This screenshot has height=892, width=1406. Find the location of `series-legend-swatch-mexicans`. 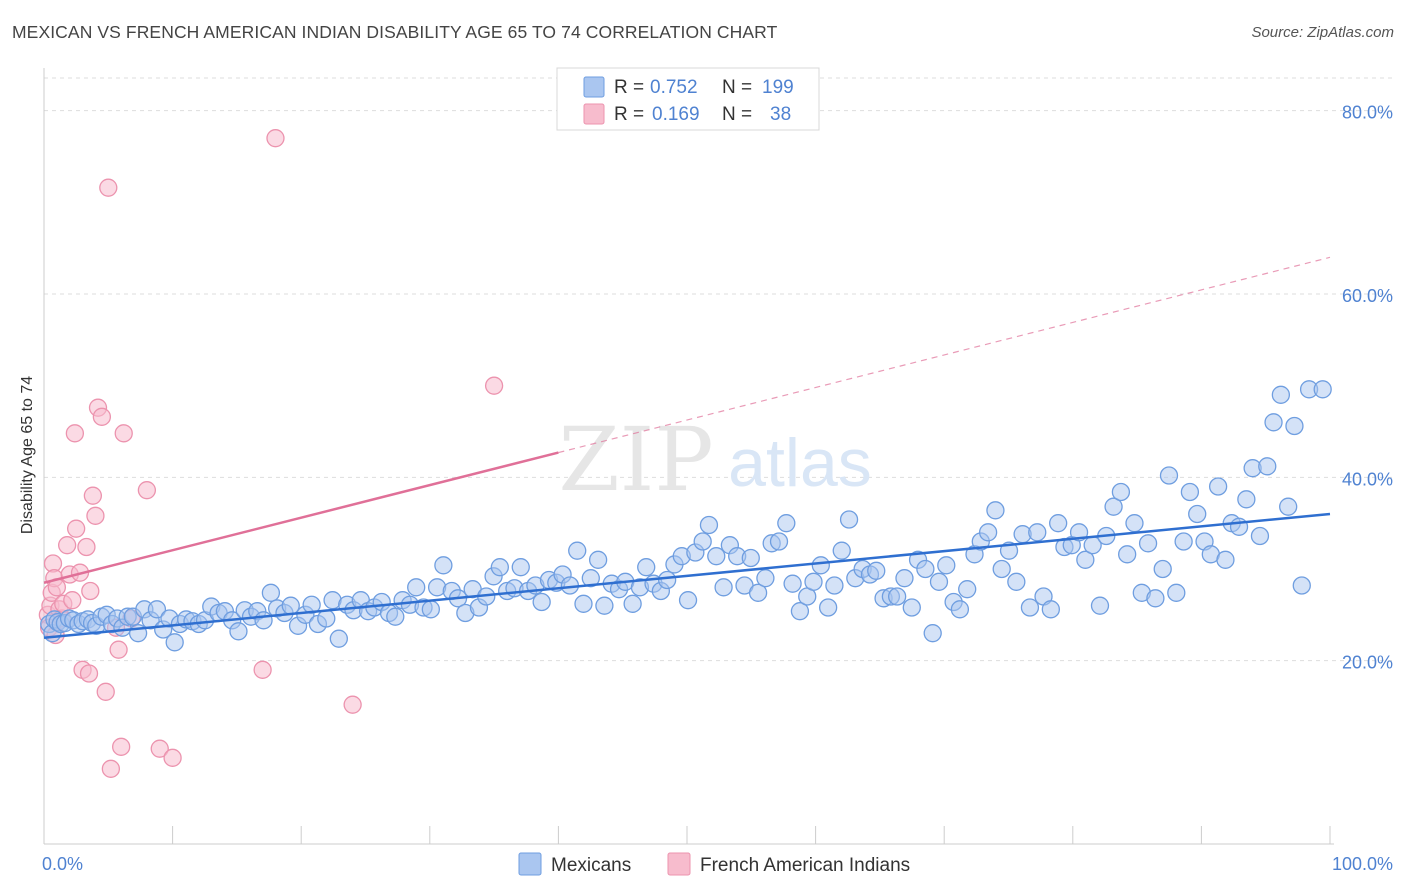

series-legend-swatch-mexicans is located at coordinates (530, 864).